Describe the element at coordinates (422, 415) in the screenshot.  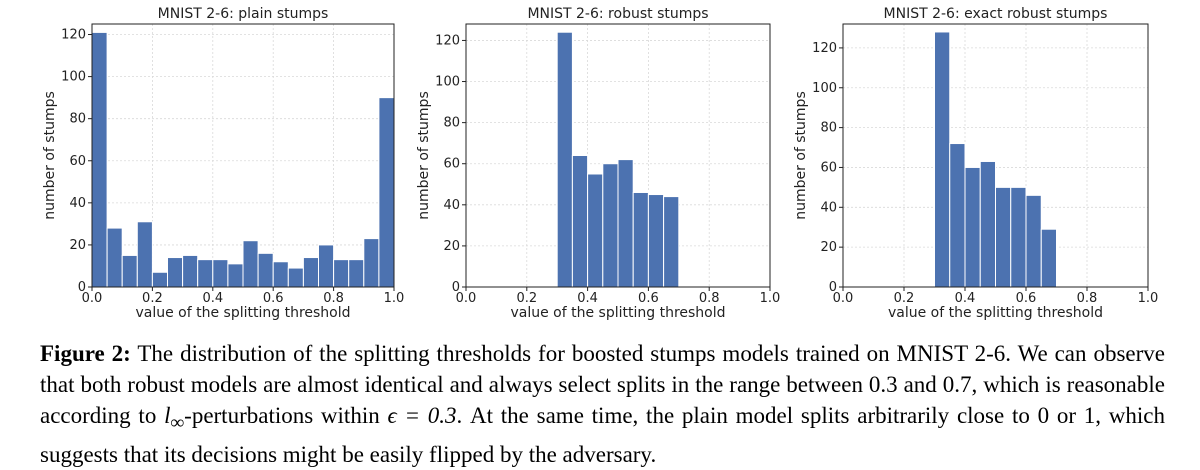
I see `caption-epsilon: ϵ = 0.3` at that location.